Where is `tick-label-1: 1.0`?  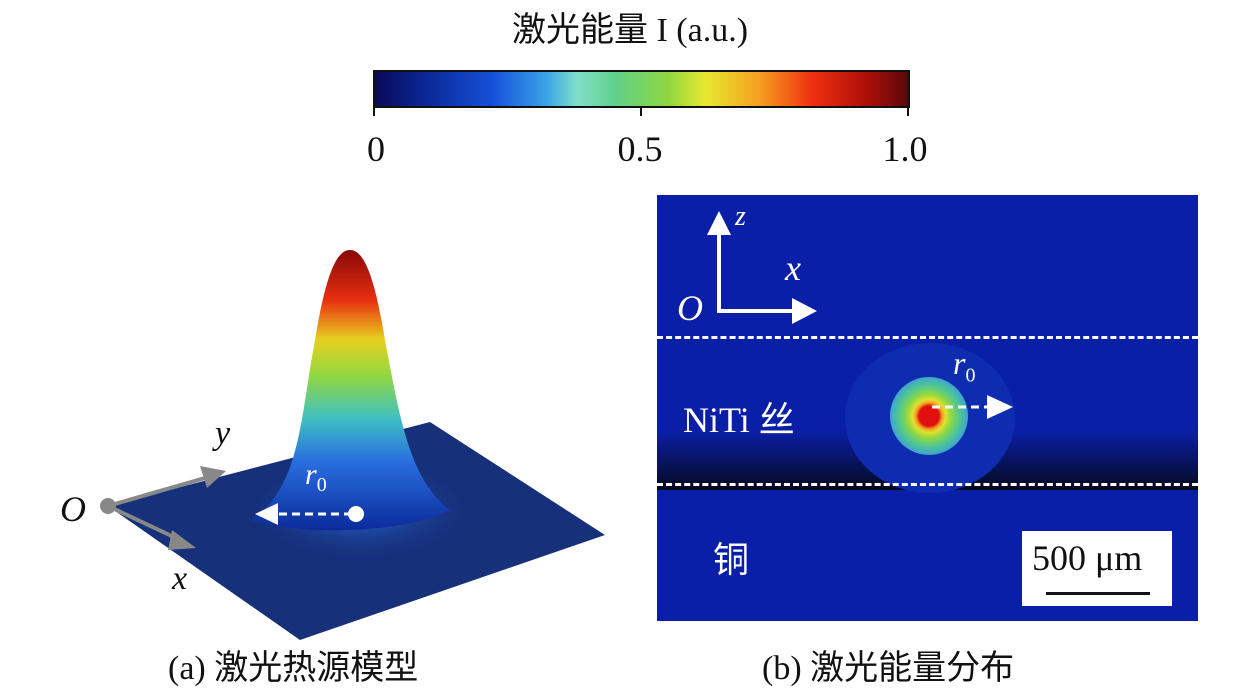 tick-label-1: 1.0 is located at coordinates (905, 149).